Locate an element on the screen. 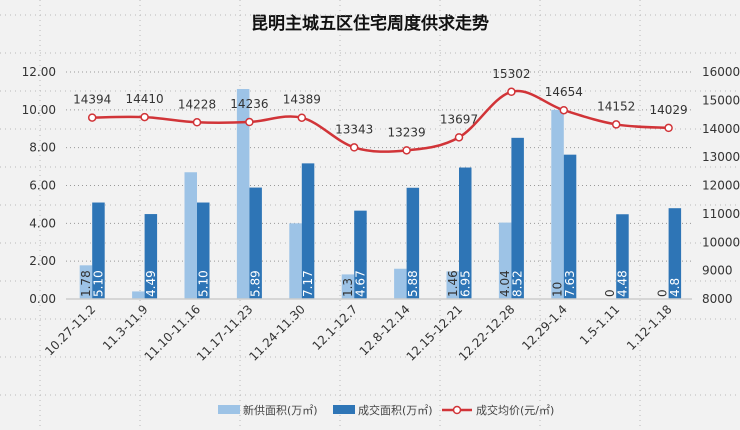 The height and width of the screenshot is (430, 740). avg-price-label: 14654 is located at coordinates (564, 92).